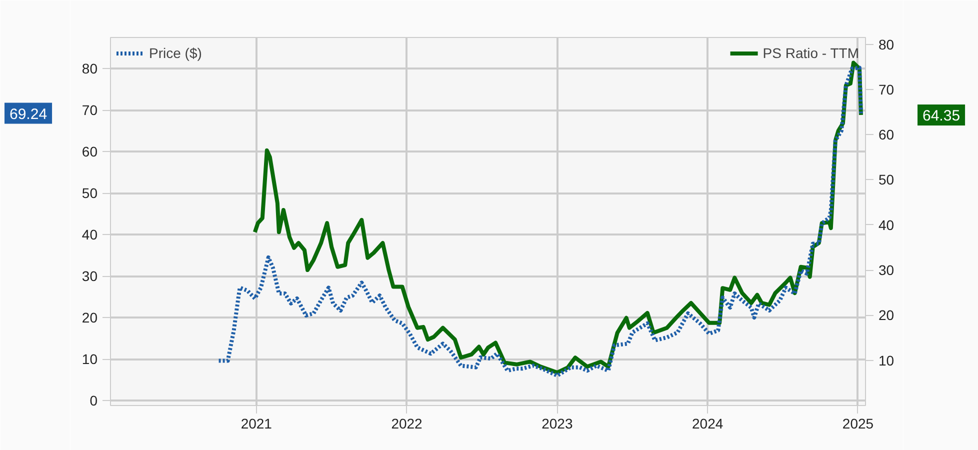  What do you see at coordinates (886, 180) in the screenshot?
I see `y2-tick-label: 50` at bounding box center [886, 180].